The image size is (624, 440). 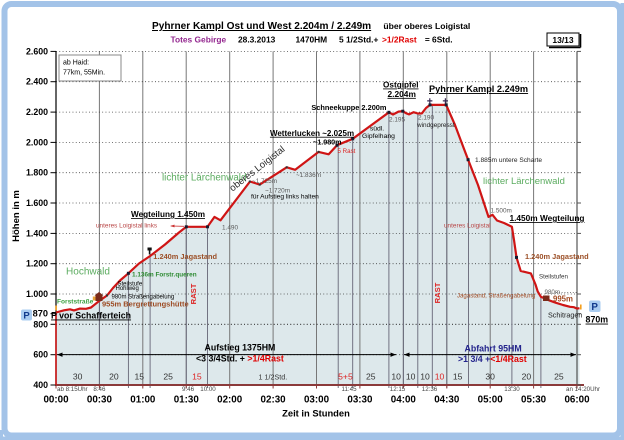 What do you see at coordinates (164, 275) in the screenshot?
I see `svg-text: 1.136m Forstr.queren` at bounding box center [164, 275].